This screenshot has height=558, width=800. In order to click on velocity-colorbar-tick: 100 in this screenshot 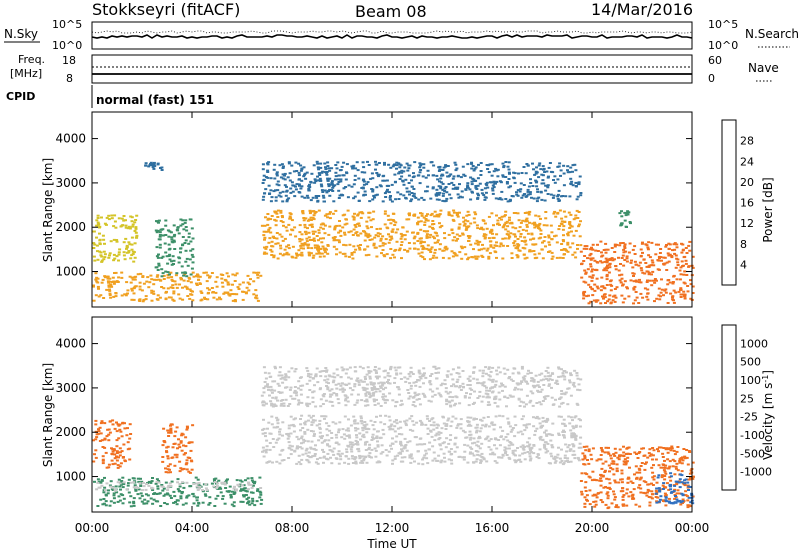, I will do `click(750, 380)`.